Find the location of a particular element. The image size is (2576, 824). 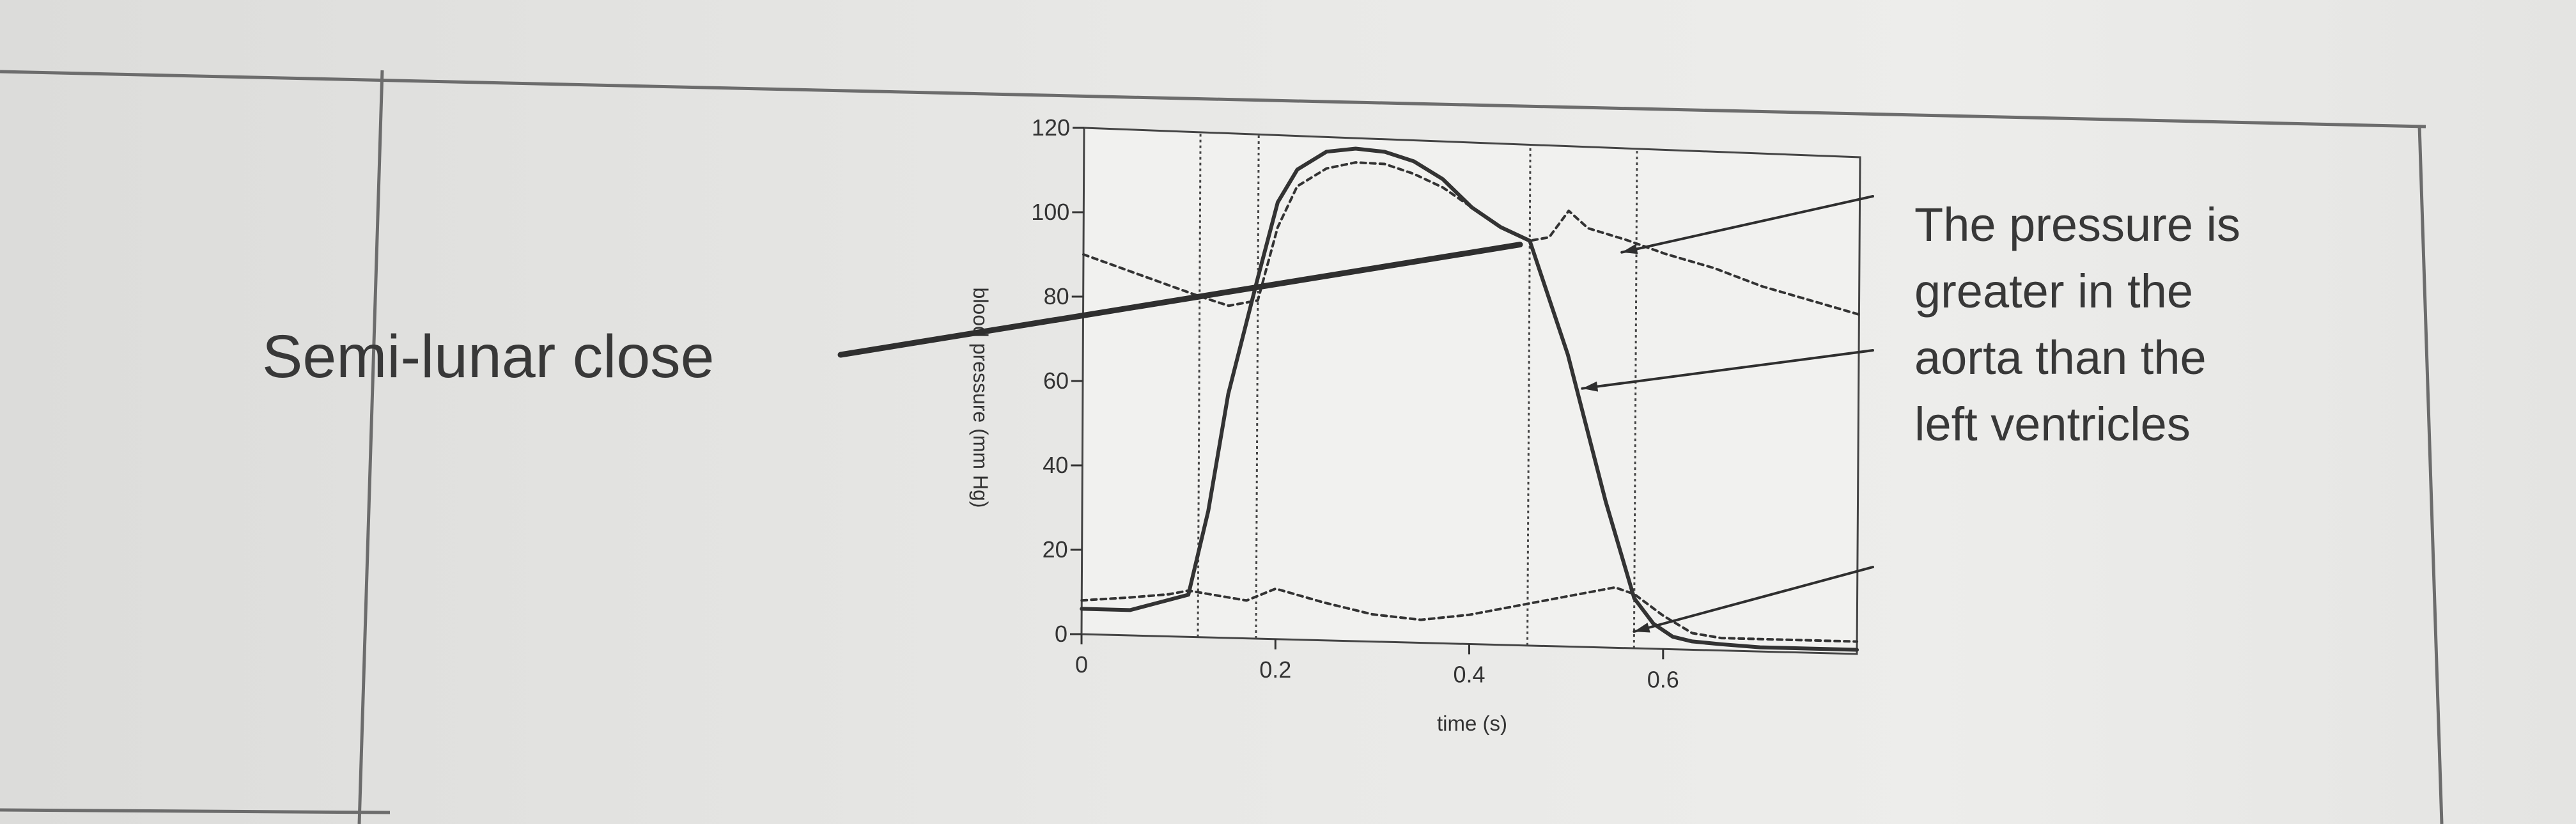

y-axis-label: blood pressure (mm Hg) is located at coordinates (981, 398).